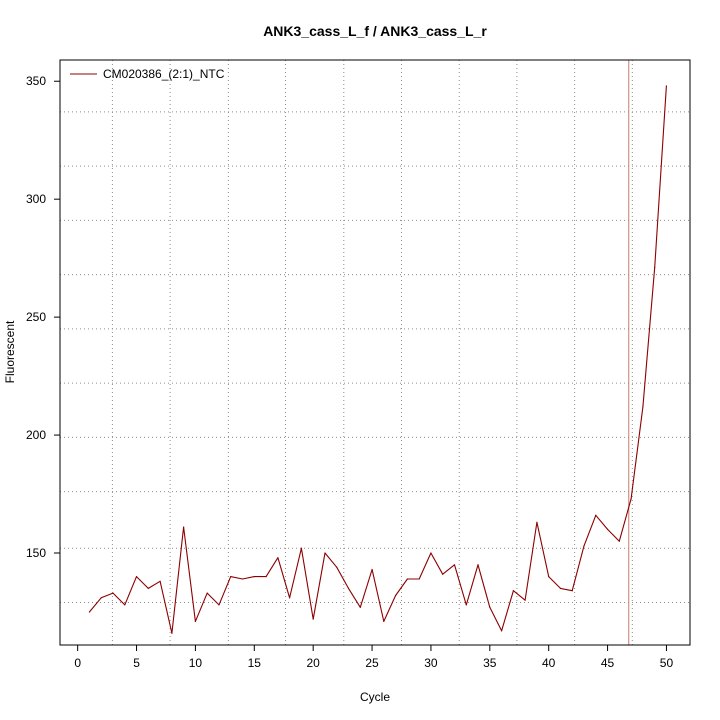 The width and height of the screenshot is (720, 720). Describe the element at coordinates (36, 81) in the screenshot. I see `y-tick-label-4: 350` at that location.